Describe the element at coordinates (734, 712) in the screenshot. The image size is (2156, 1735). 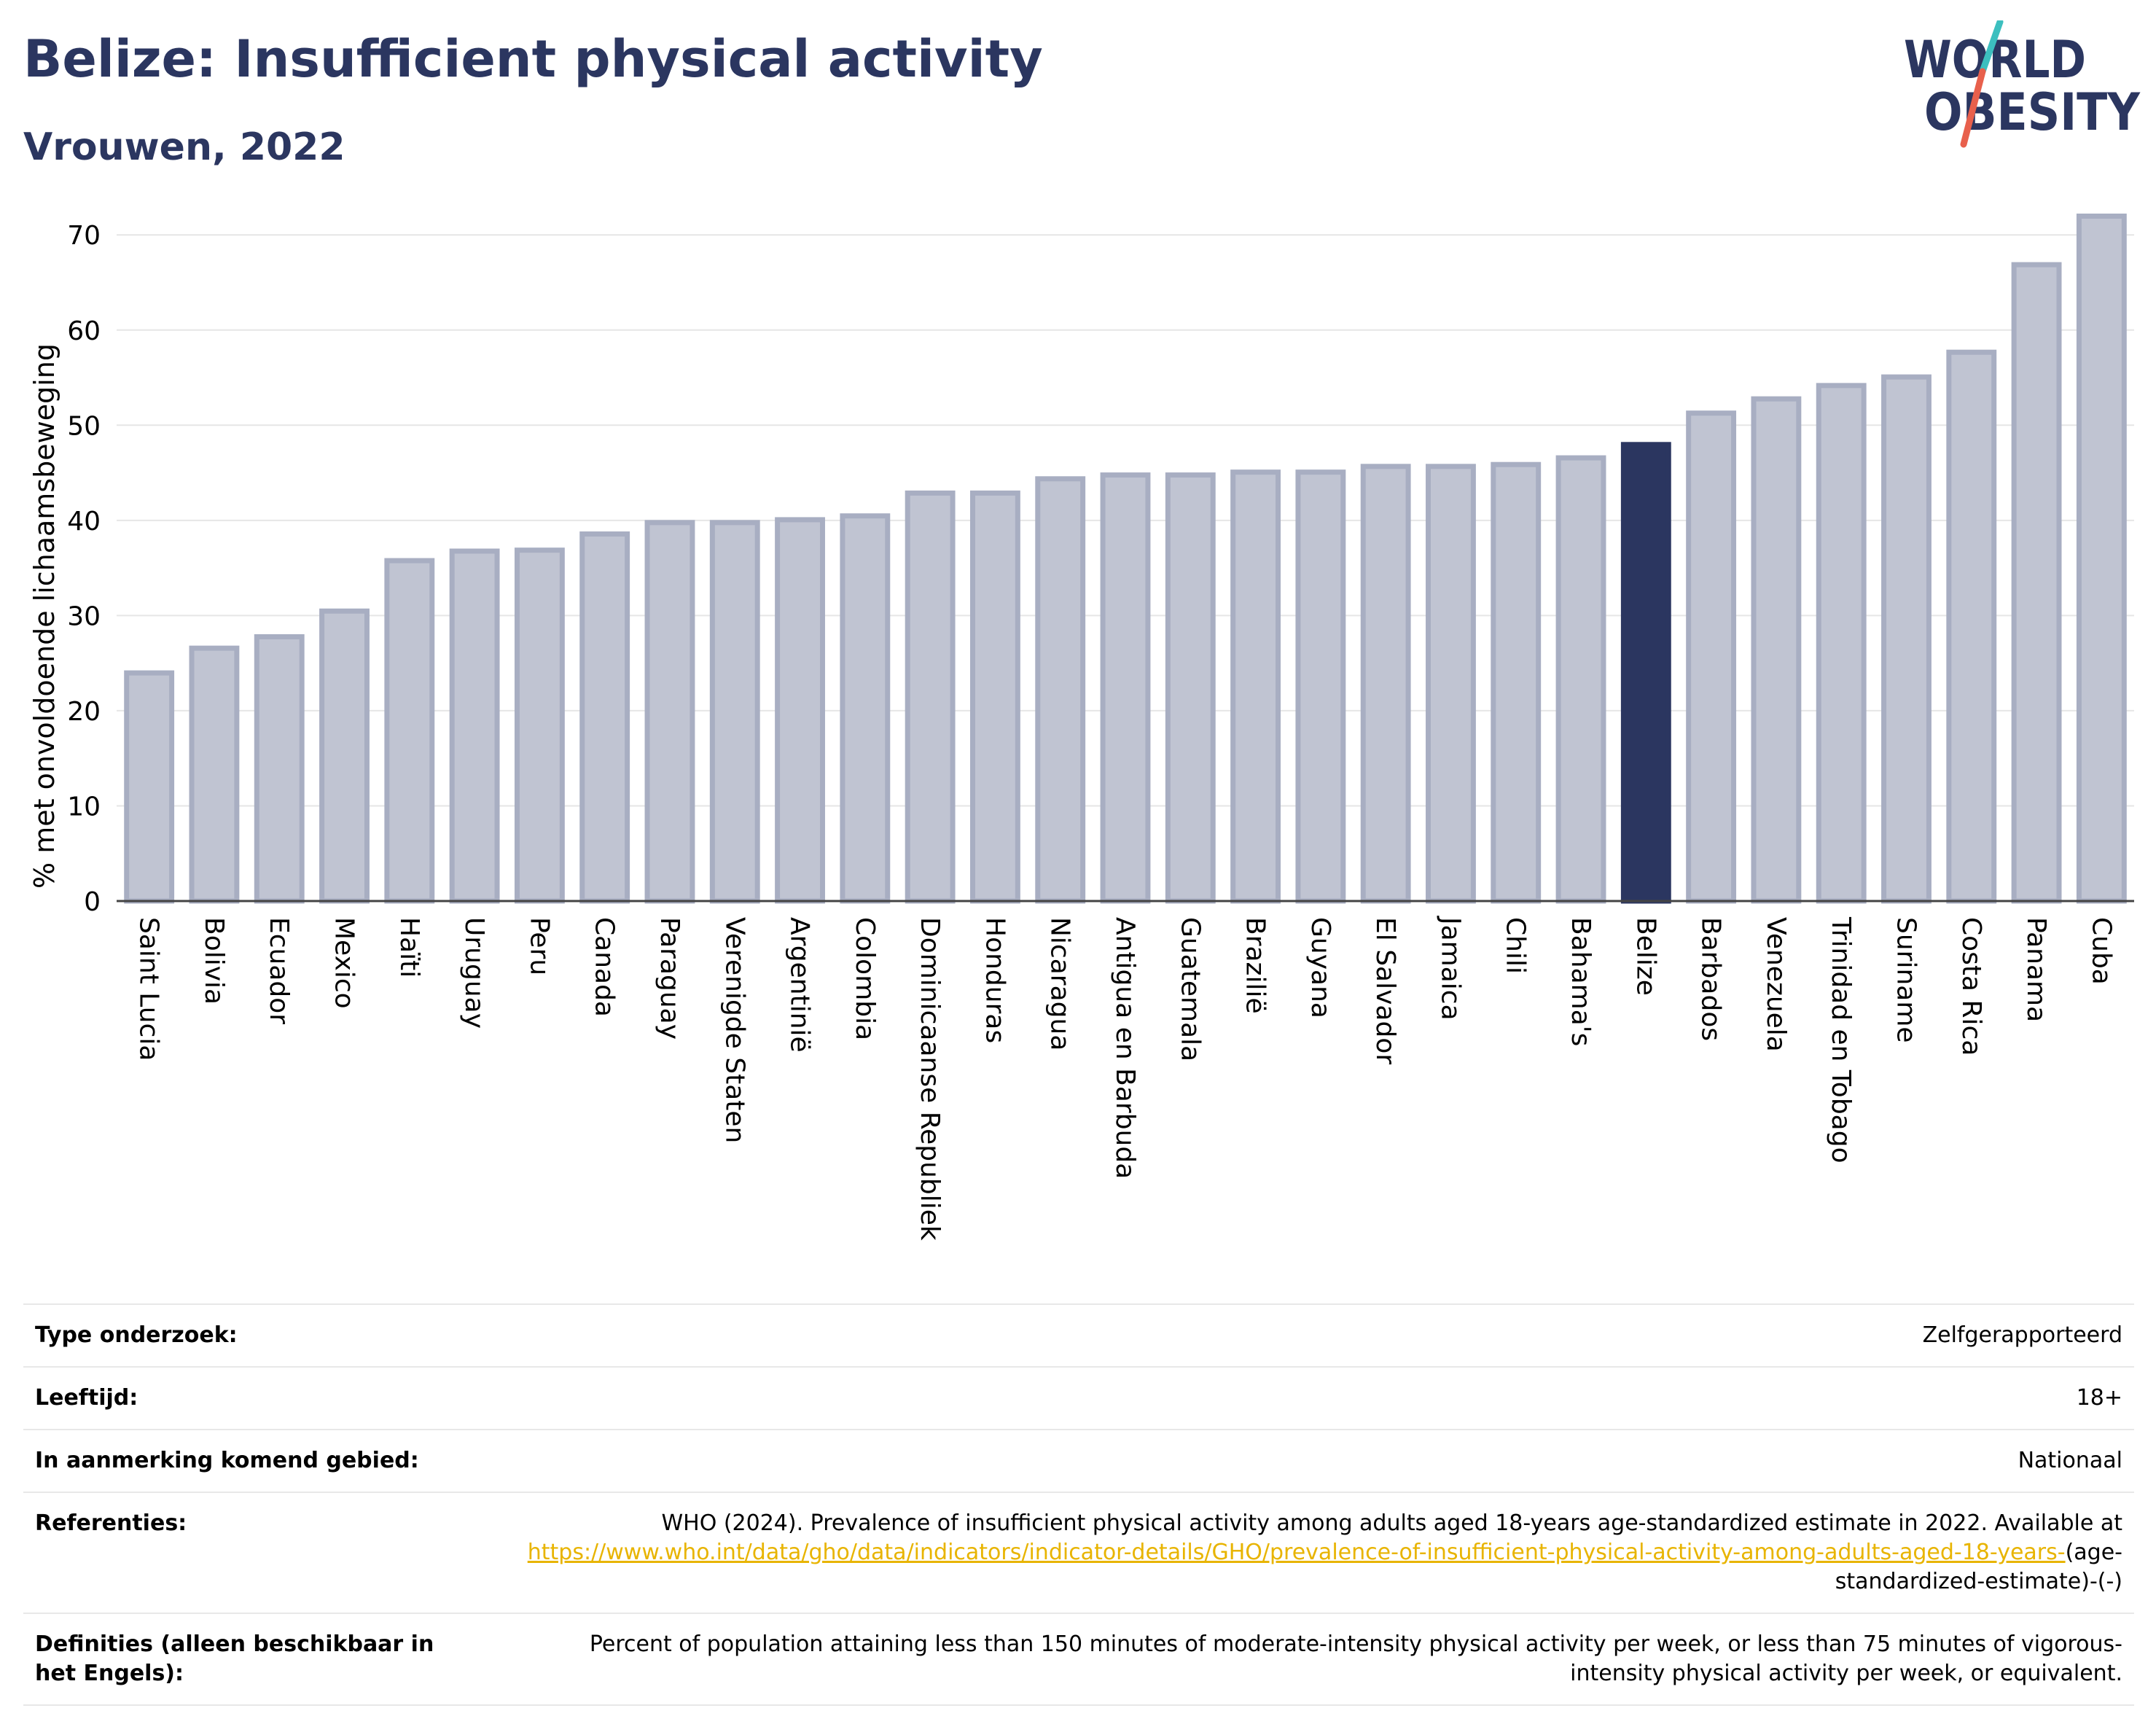
I see `bar-verenigde-staten` at that location.